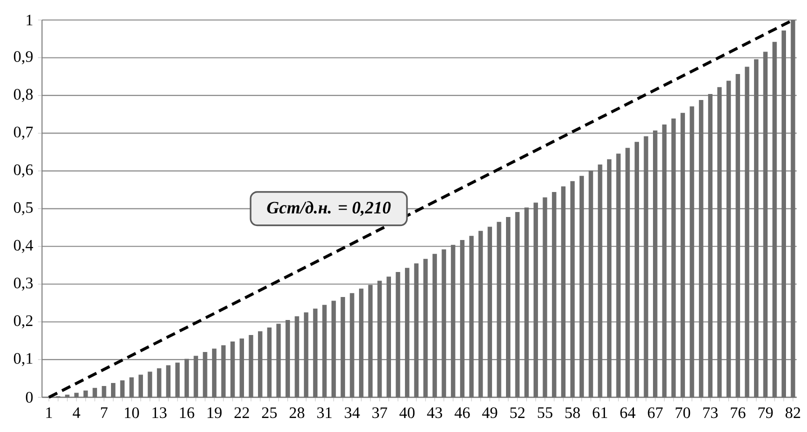 The height and width of the screenshot is (432, 807). What do you see at coordinates (793, 412) in the screenshot?
I see `x-tick-label: 82` at bounding box center [793, 412].